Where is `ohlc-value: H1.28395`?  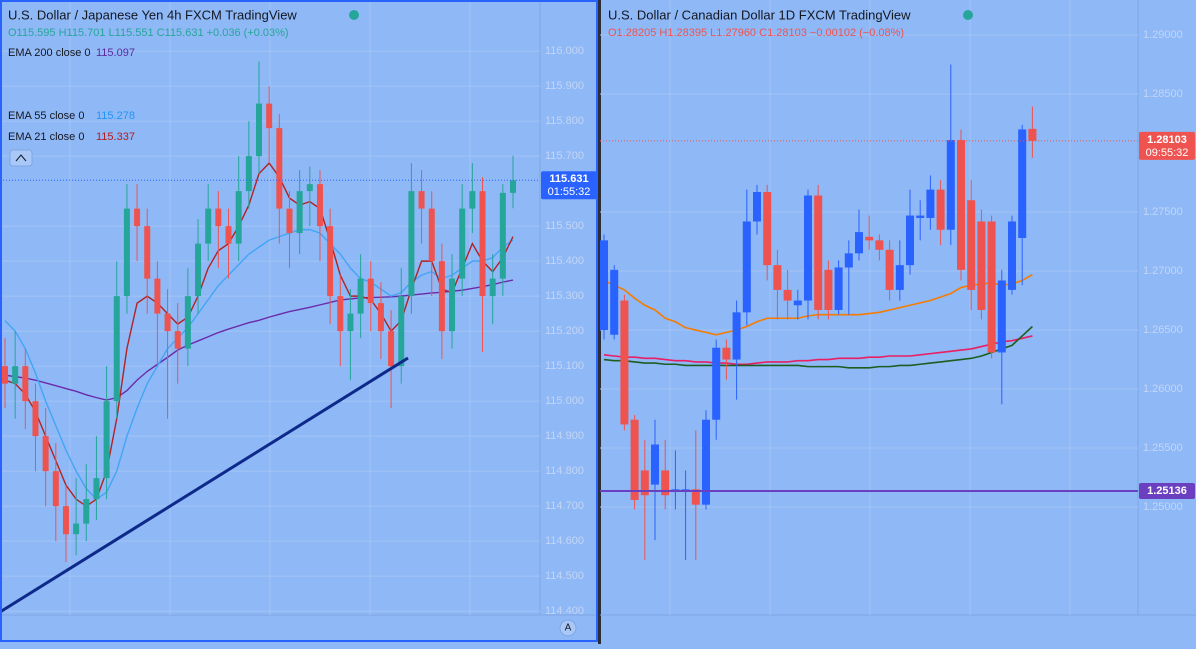
ohlc-value: H1.28395 is located at coordinates (683, 33).